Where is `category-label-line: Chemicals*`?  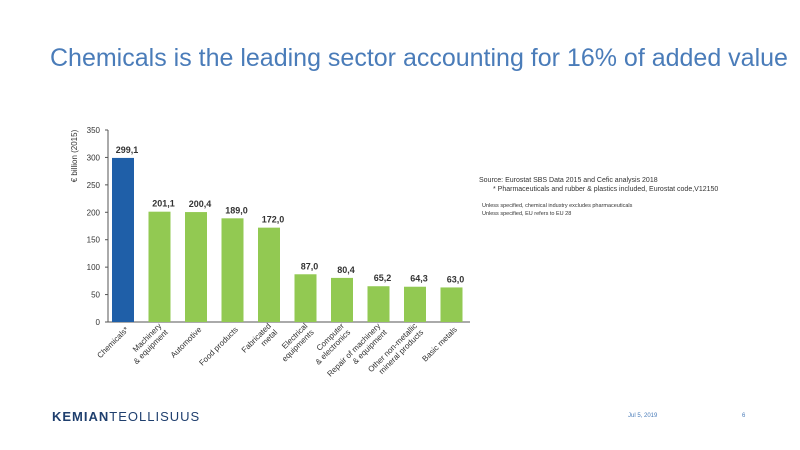 category-label-line: Chemicals* is located at coordinates (112, 342).